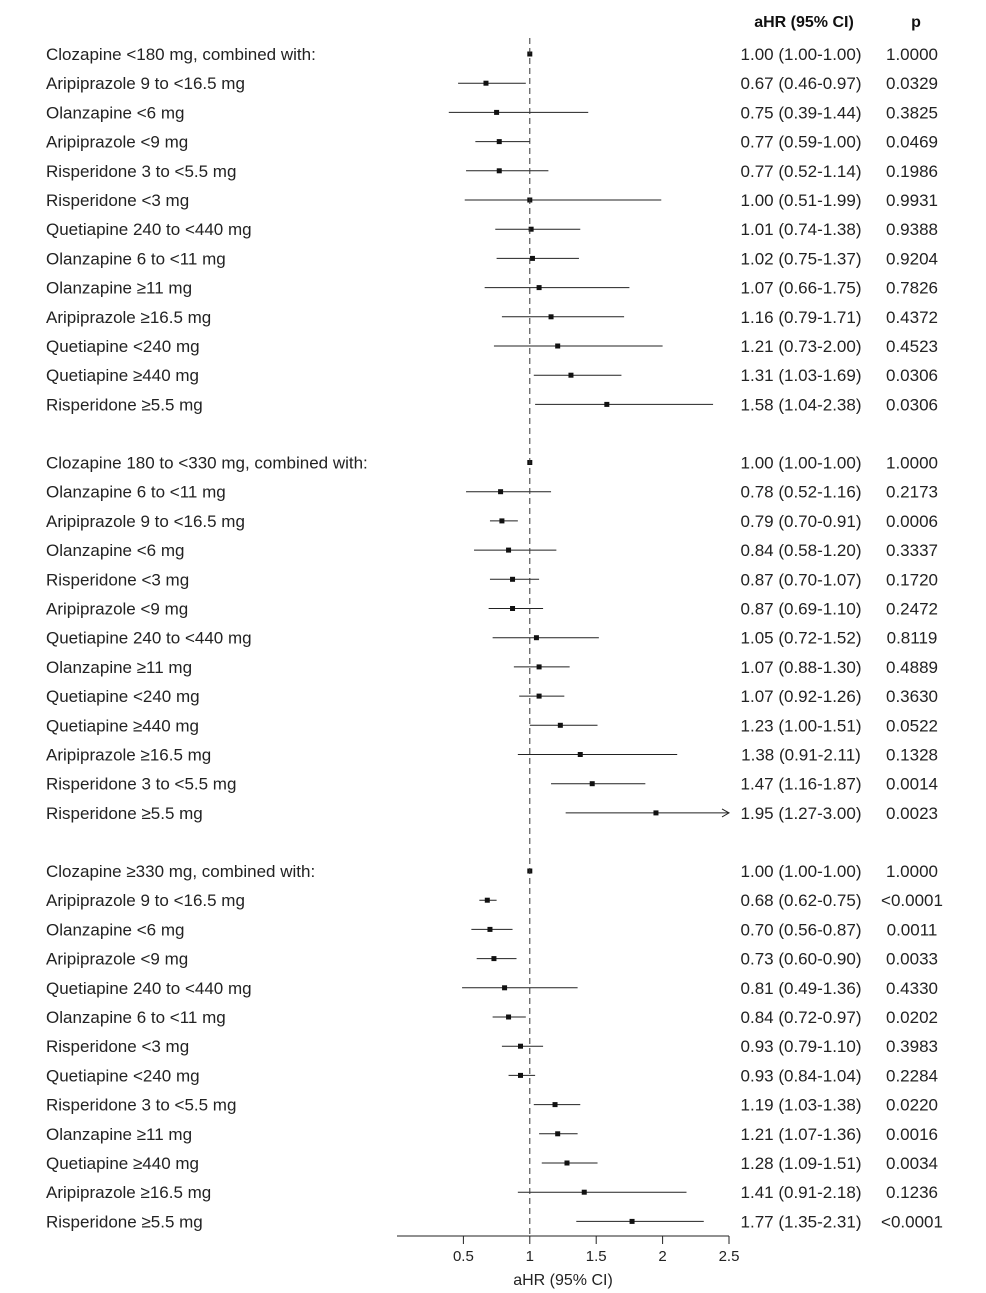  Describe the element at coordinates (463, 1256) in the screenshot. I see `x-tick-label: 0.5` at that location.